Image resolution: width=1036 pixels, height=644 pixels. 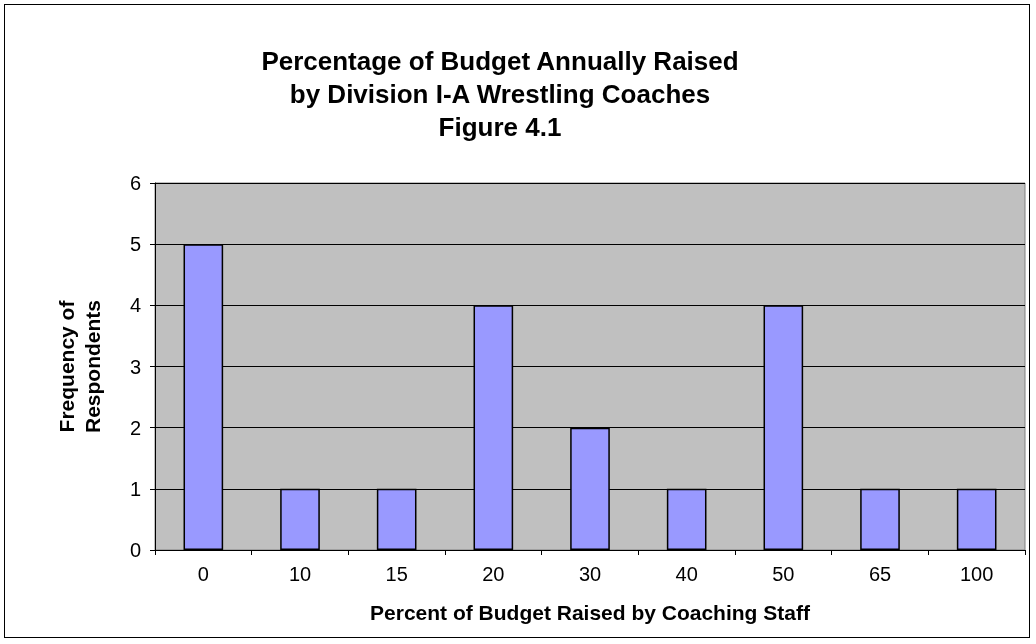 I want to click on x-tick-label: 100, so click(x=976, y=574).